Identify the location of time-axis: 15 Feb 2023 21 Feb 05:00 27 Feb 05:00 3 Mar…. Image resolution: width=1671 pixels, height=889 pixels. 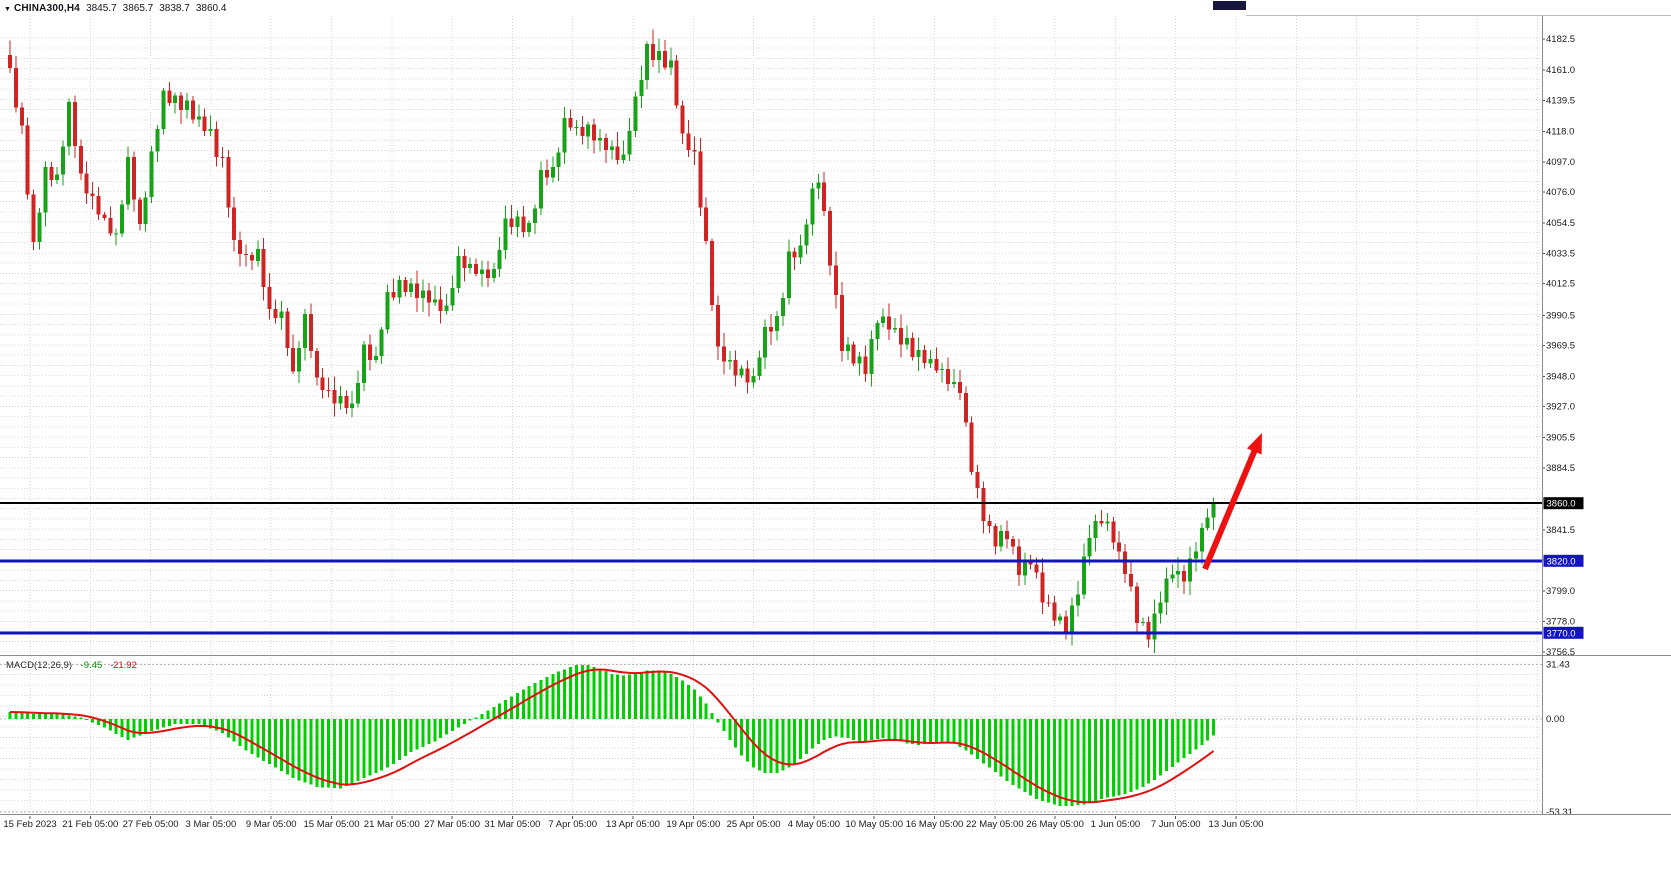
(633, 823).